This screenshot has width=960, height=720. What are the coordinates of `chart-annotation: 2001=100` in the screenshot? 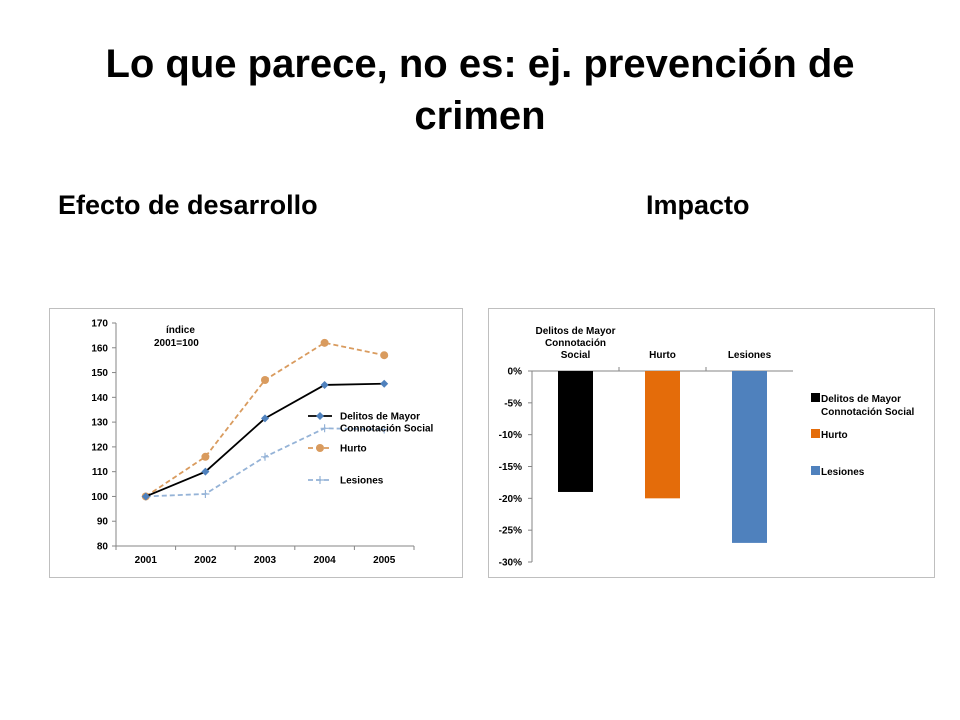 It's located at (176, 343).